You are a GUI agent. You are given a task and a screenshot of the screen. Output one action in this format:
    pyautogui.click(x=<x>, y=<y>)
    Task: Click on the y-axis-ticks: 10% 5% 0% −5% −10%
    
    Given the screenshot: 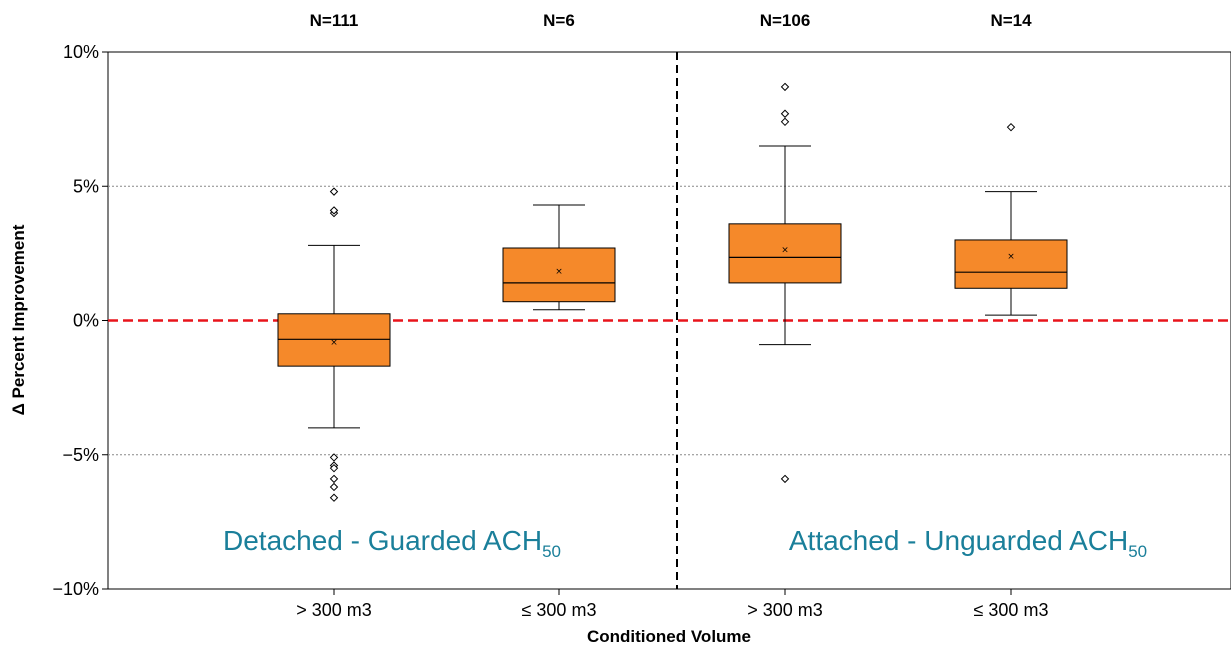 What is the action you would take?
    pyautogui.click(x=80, y=320)
    